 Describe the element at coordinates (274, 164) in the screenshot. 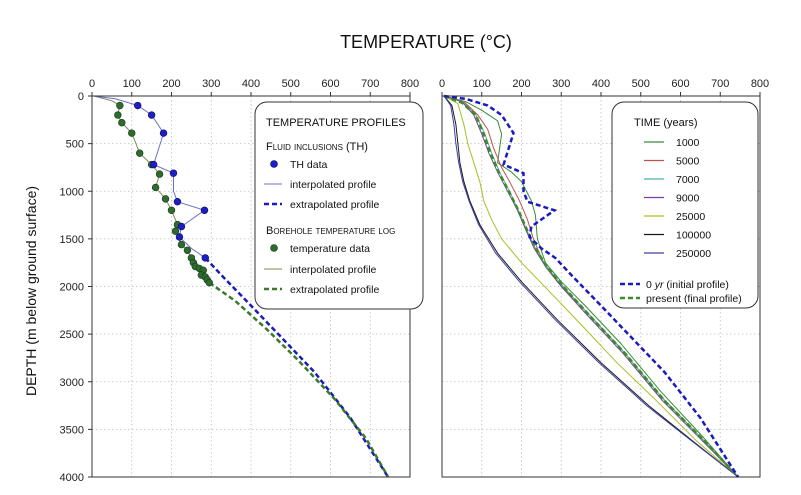

I see `legend-marker-th-data` at that location.